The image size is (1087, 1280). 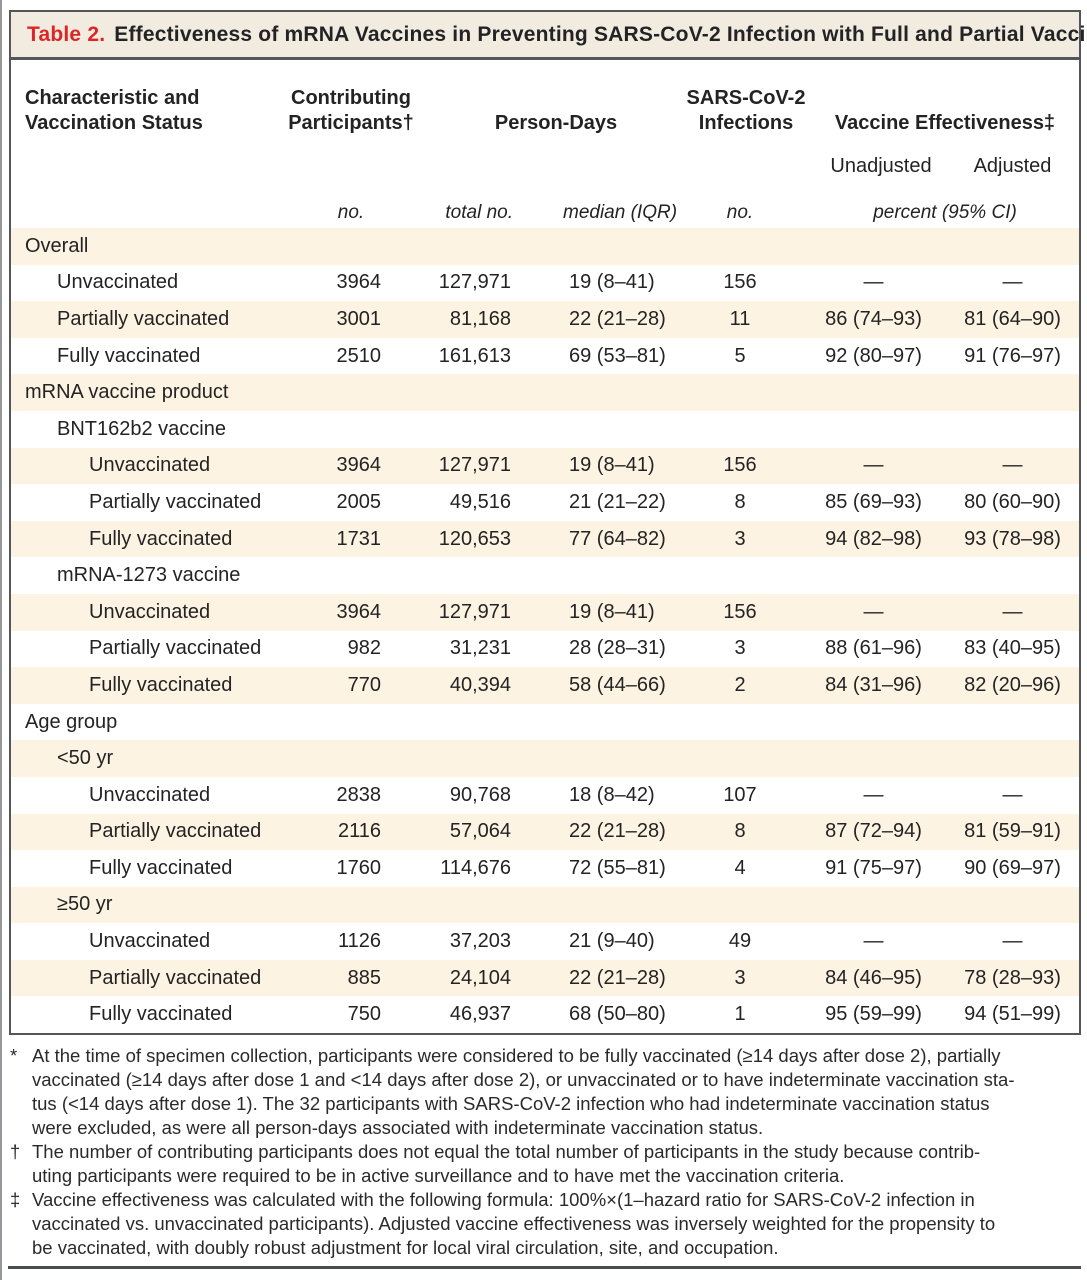 I want to click on col-header-participants: Contributing Participants†, so click(x=351, y=110).